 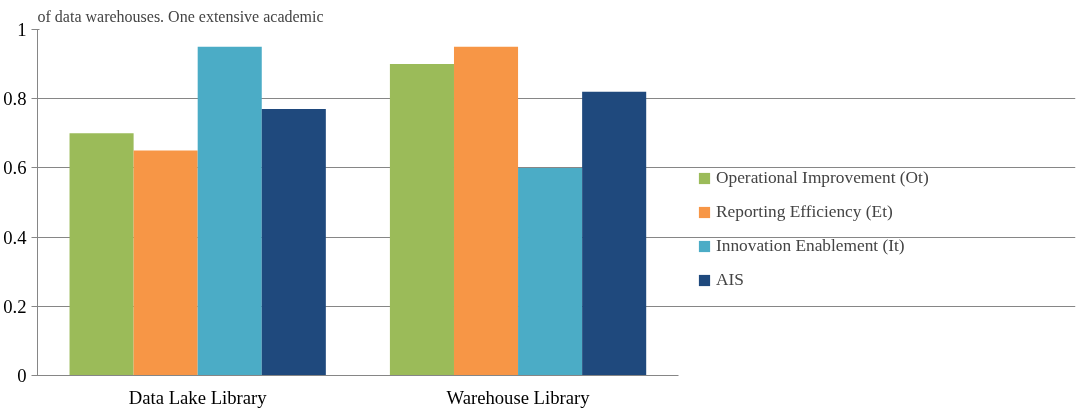 I want to click on legend-label: Reporting Efficiency (Et), so click(x=804, y=212).